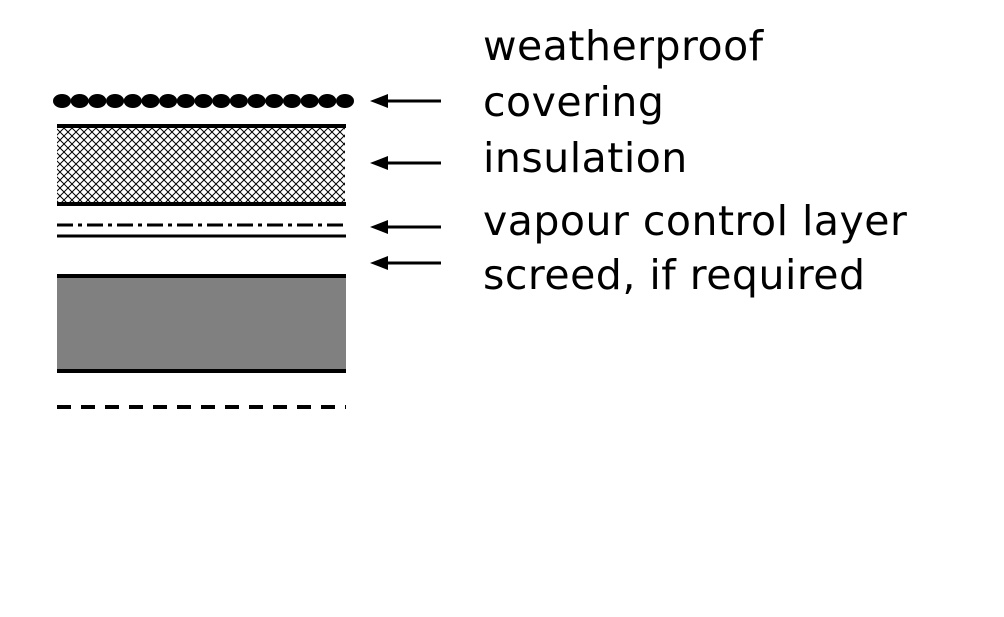 This screenshot has width=1004, height=617. Describe the element at coordinates (201, 323) in the screenshot. I see `screed-slab-layer` at that location.